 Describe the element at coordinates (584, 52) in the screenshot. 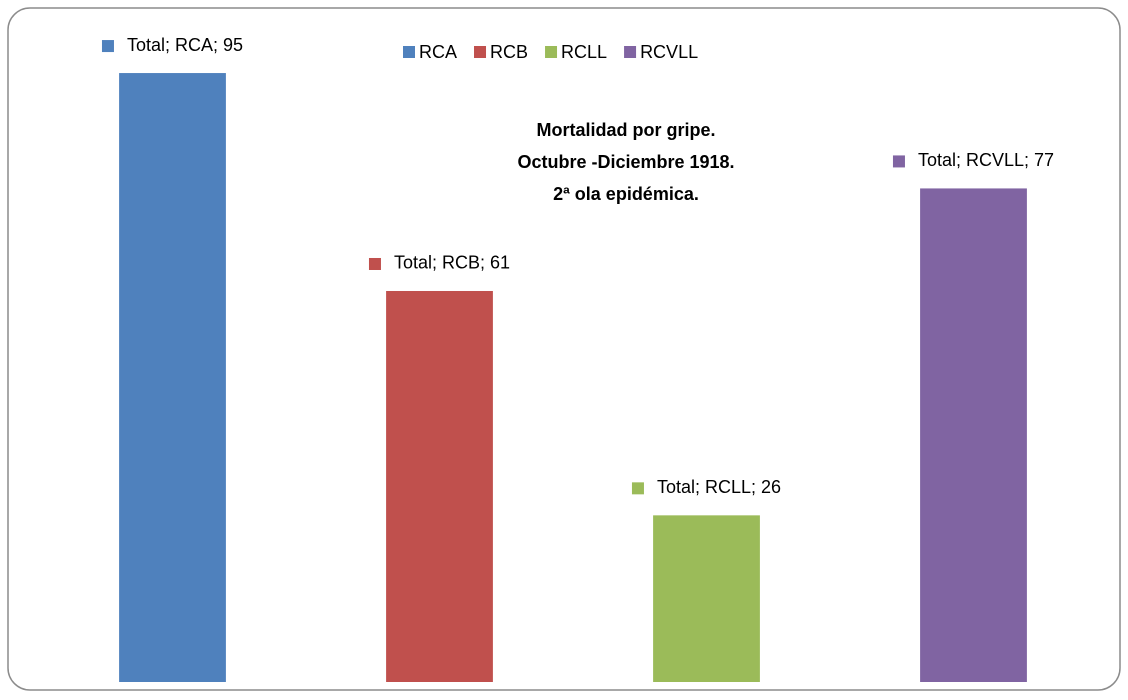

I see `legend-label: RCLL` at that location.